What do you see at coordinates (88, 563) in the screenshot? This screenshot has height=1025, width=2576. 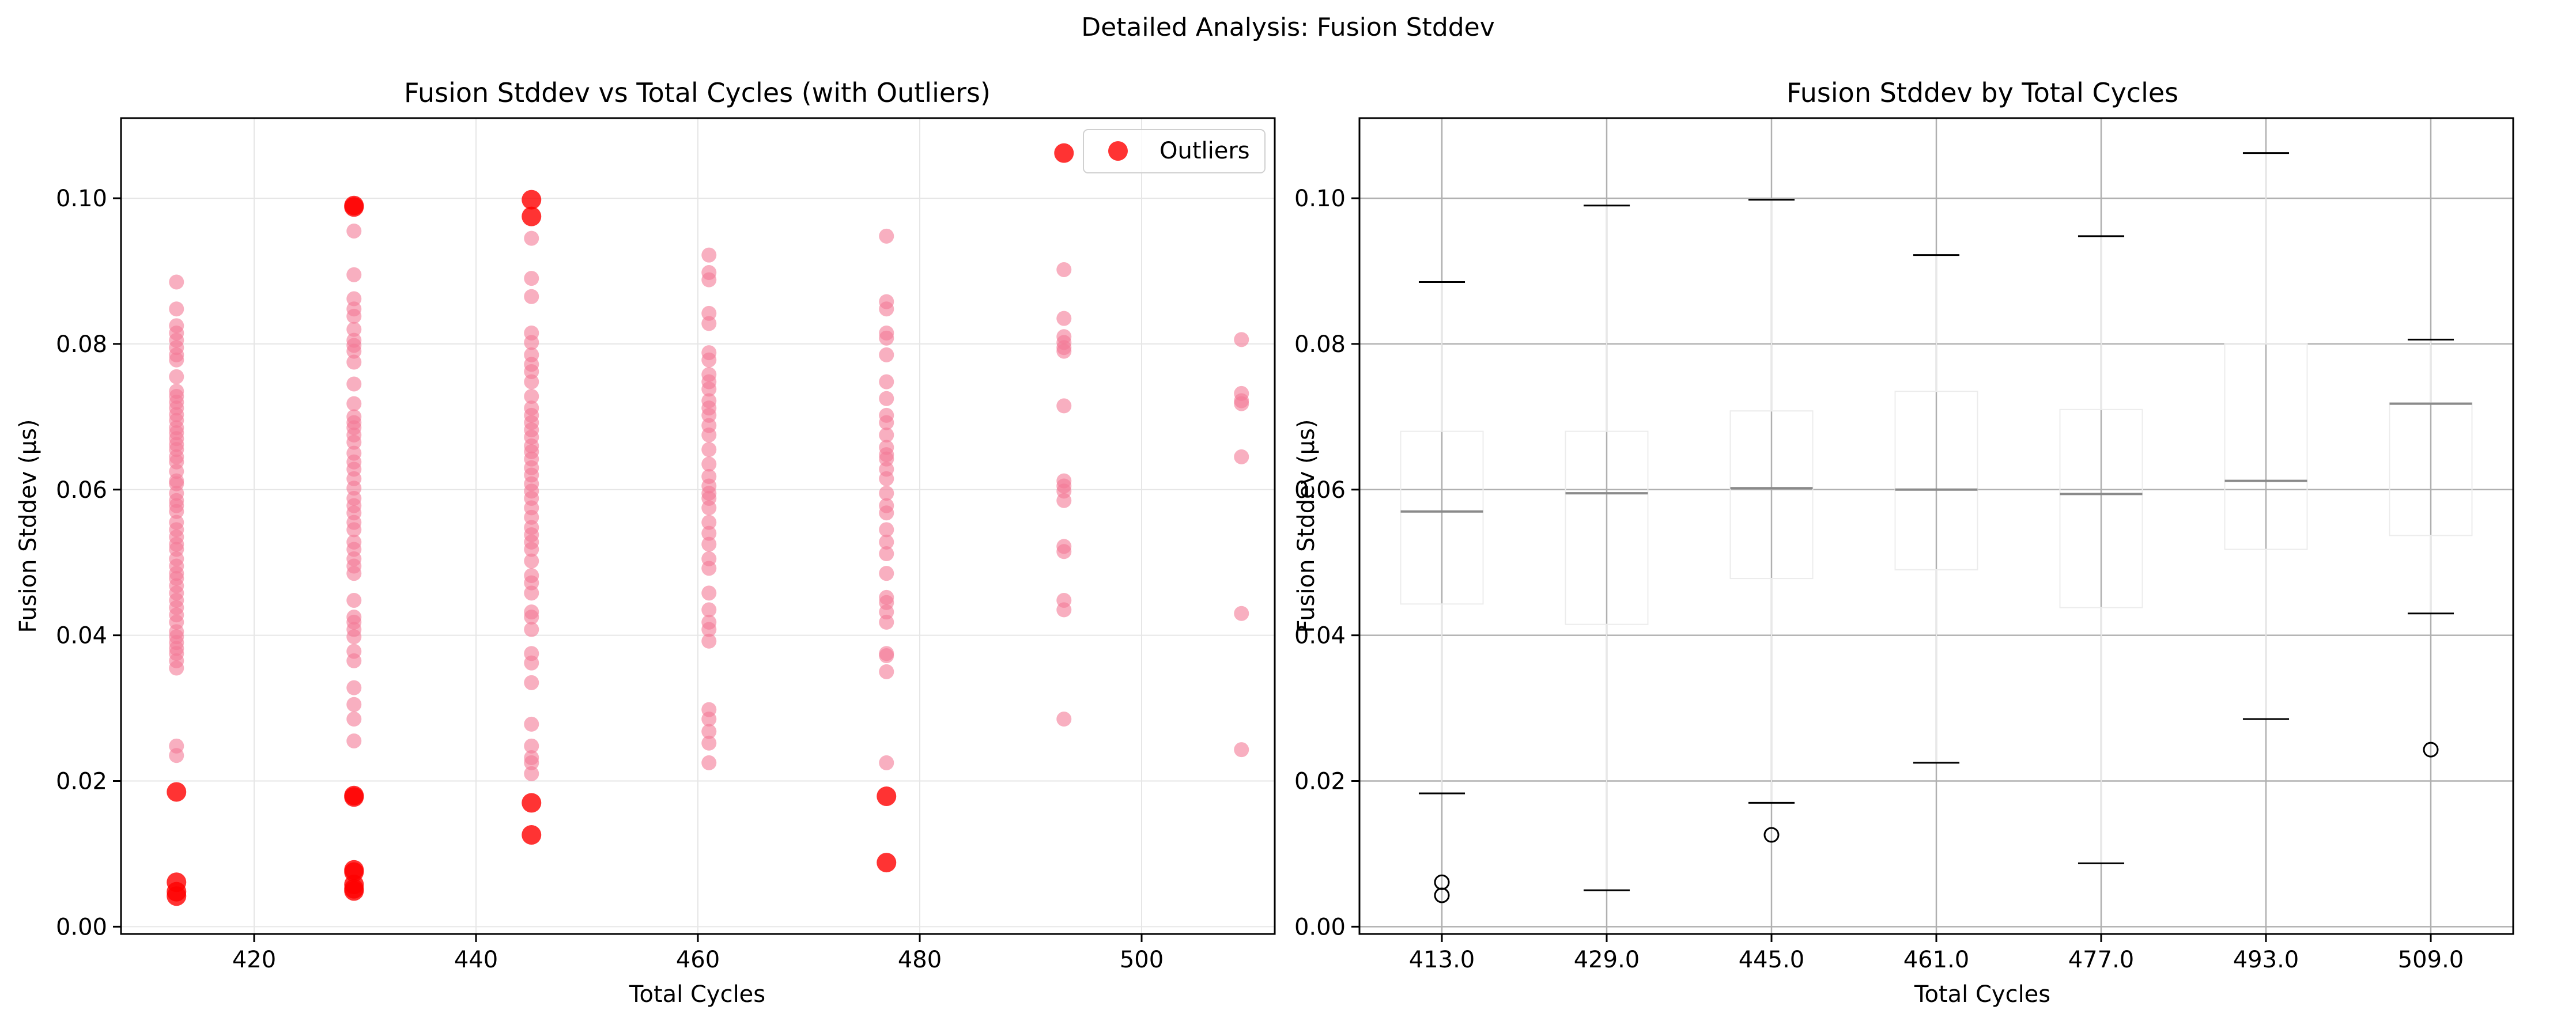 I see `scatter-y-ticks: 0.00 0.02 0.04 0.06 0.08 0.10` at bounding box center [88, 563].